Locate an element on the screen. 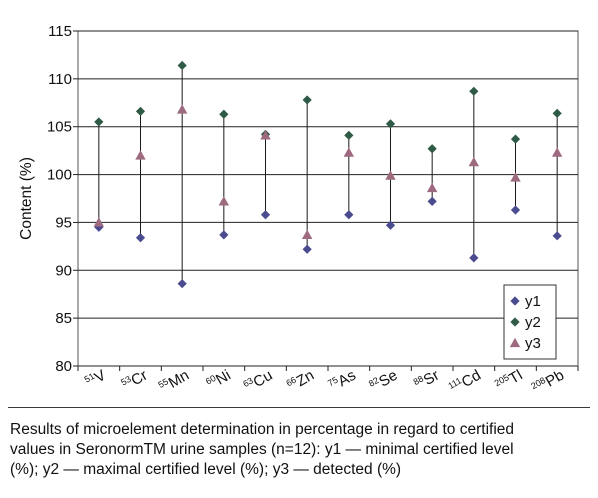 This screenshot has height=498, width=598. x-tick-label: 111Cd is located at coordinates (464, 382).